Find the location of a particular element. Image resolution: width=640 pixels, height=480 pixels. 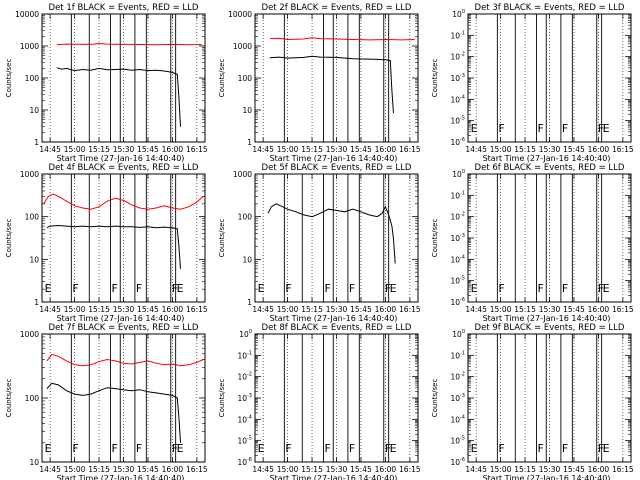

y-tick-label: 1000 is located at coordinates (29, 46).